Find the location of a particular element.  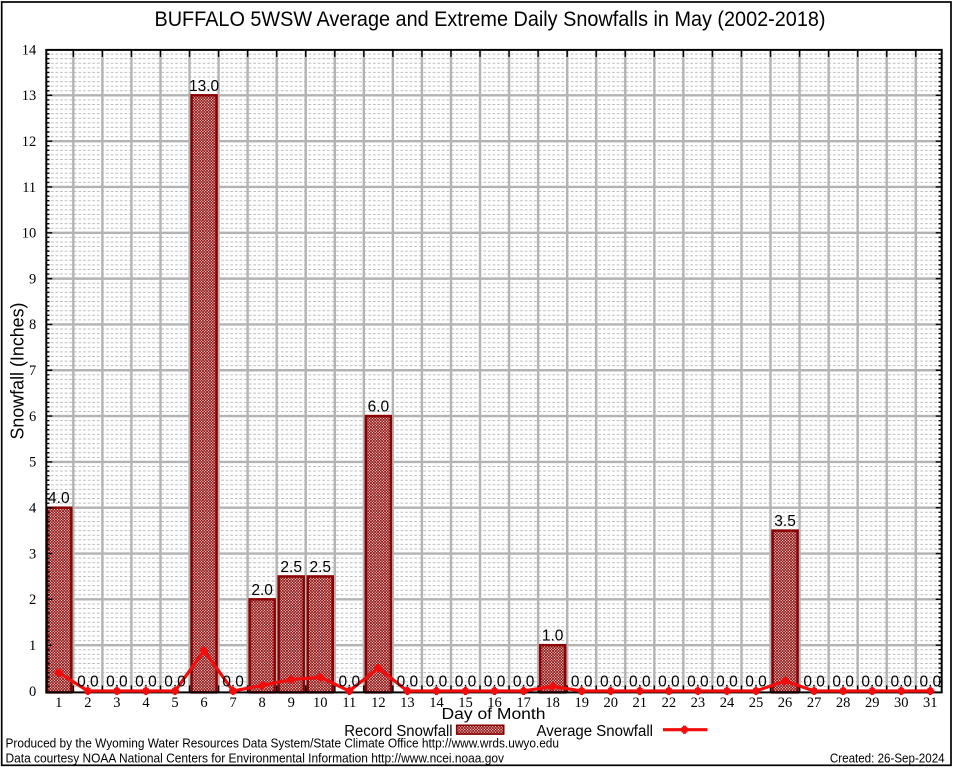

svg-text: Snowfall (Inches) is located at coordinates (18, 371).